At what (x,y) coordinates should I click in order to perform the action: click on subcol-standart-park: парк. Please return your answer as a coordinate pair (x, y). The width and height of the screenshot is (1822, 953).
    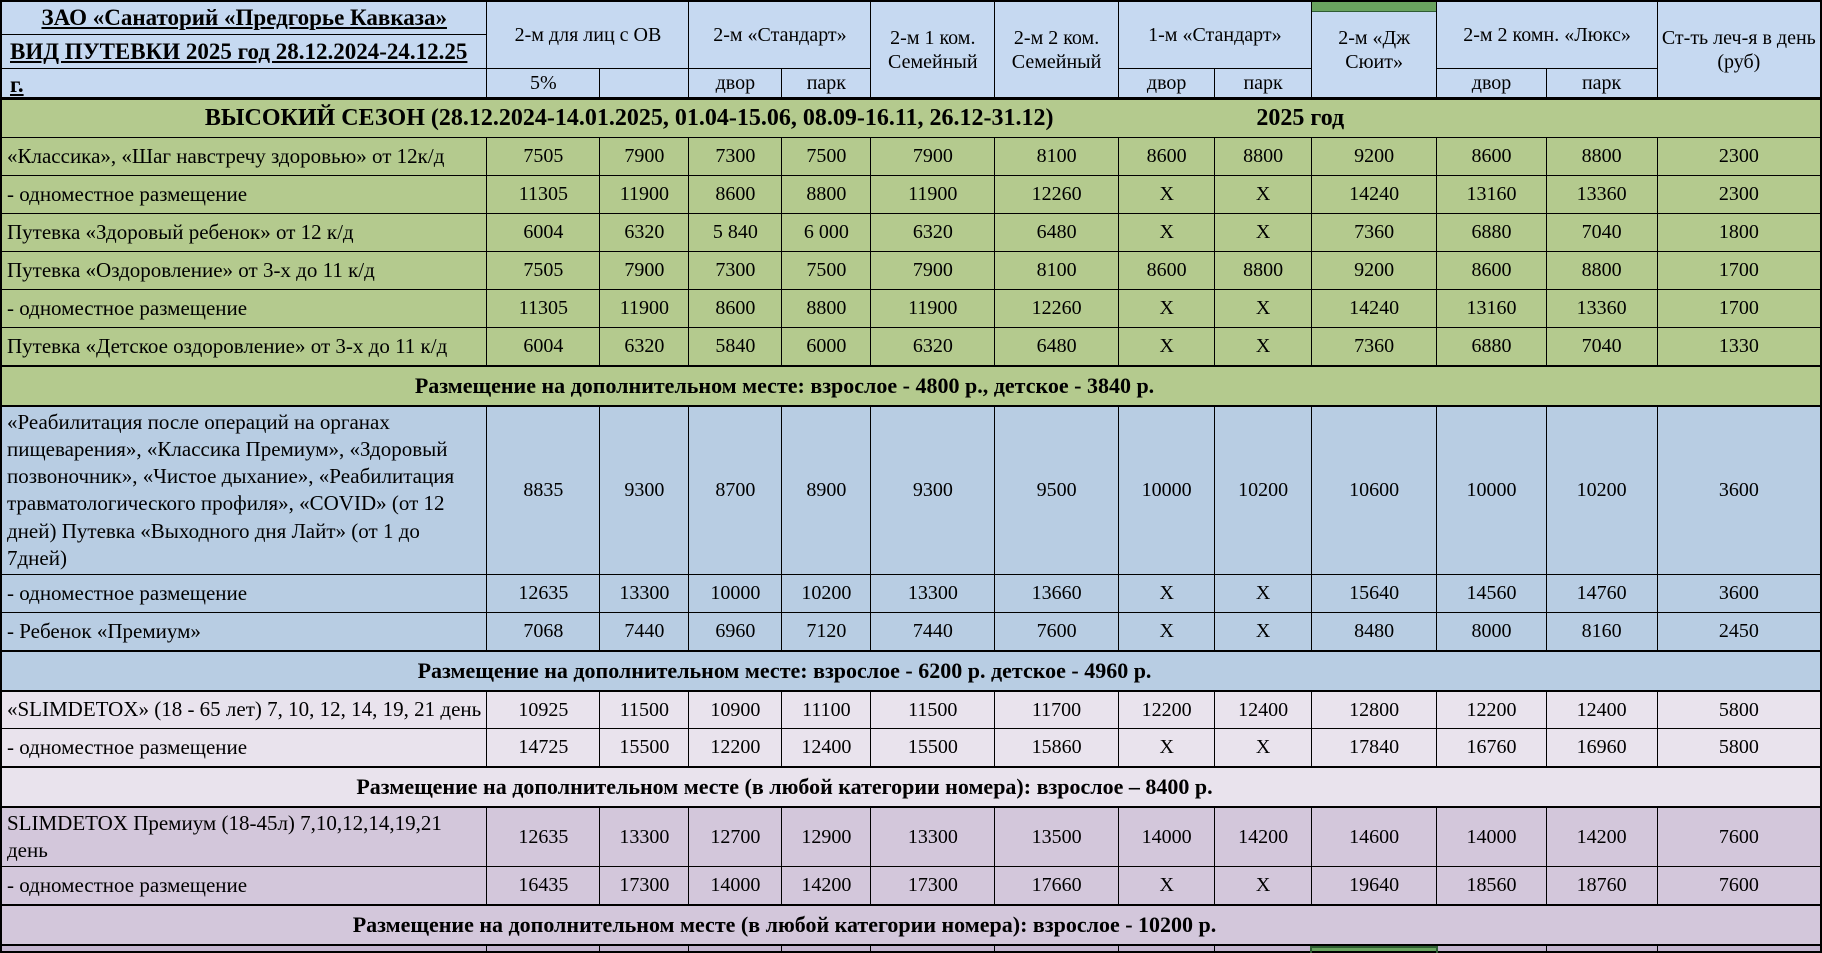
    Looking at the image, I should click on (826, 84).